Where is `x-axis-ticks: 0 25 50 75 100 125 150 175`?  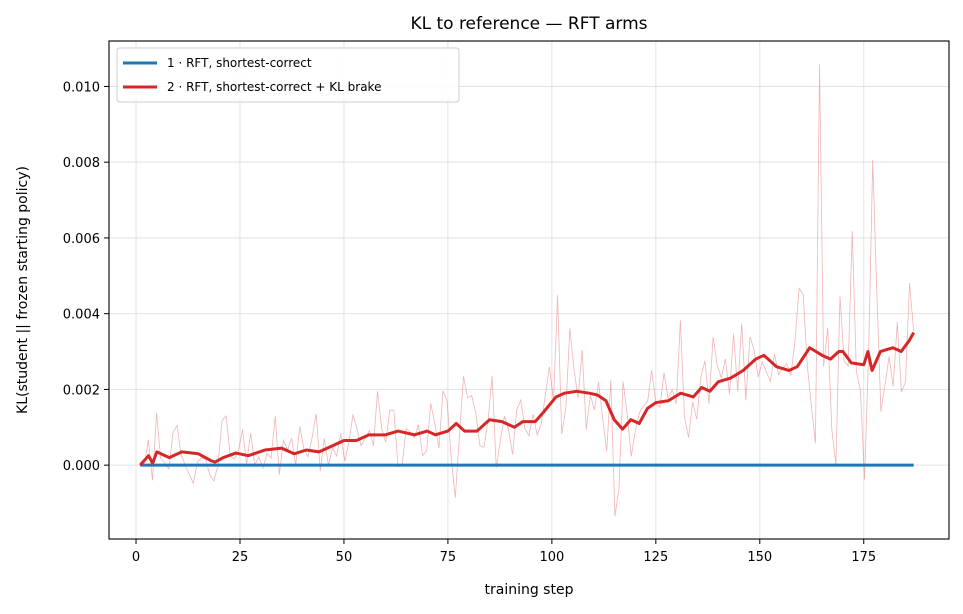 x-axis-ticks: 0 25 50 75 100 125 150 175 is located at coordinates (504, 552).